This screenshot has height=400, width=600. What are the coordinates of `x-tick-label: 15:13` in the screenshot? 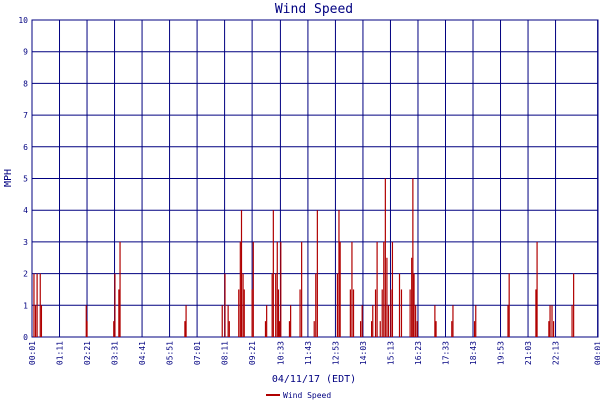 It's located at (390, 353).